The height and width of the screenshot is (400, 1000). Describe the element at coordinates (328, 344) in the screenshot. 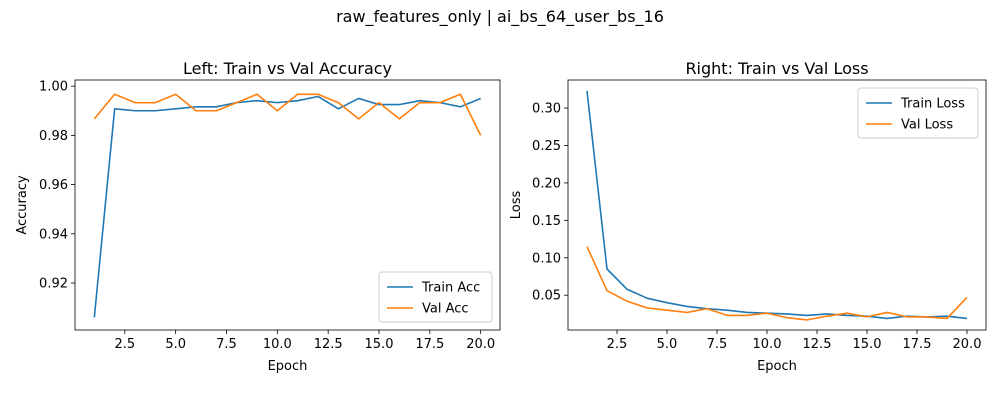

I see `accuracy-x-tick-label: 12.5` at that location.